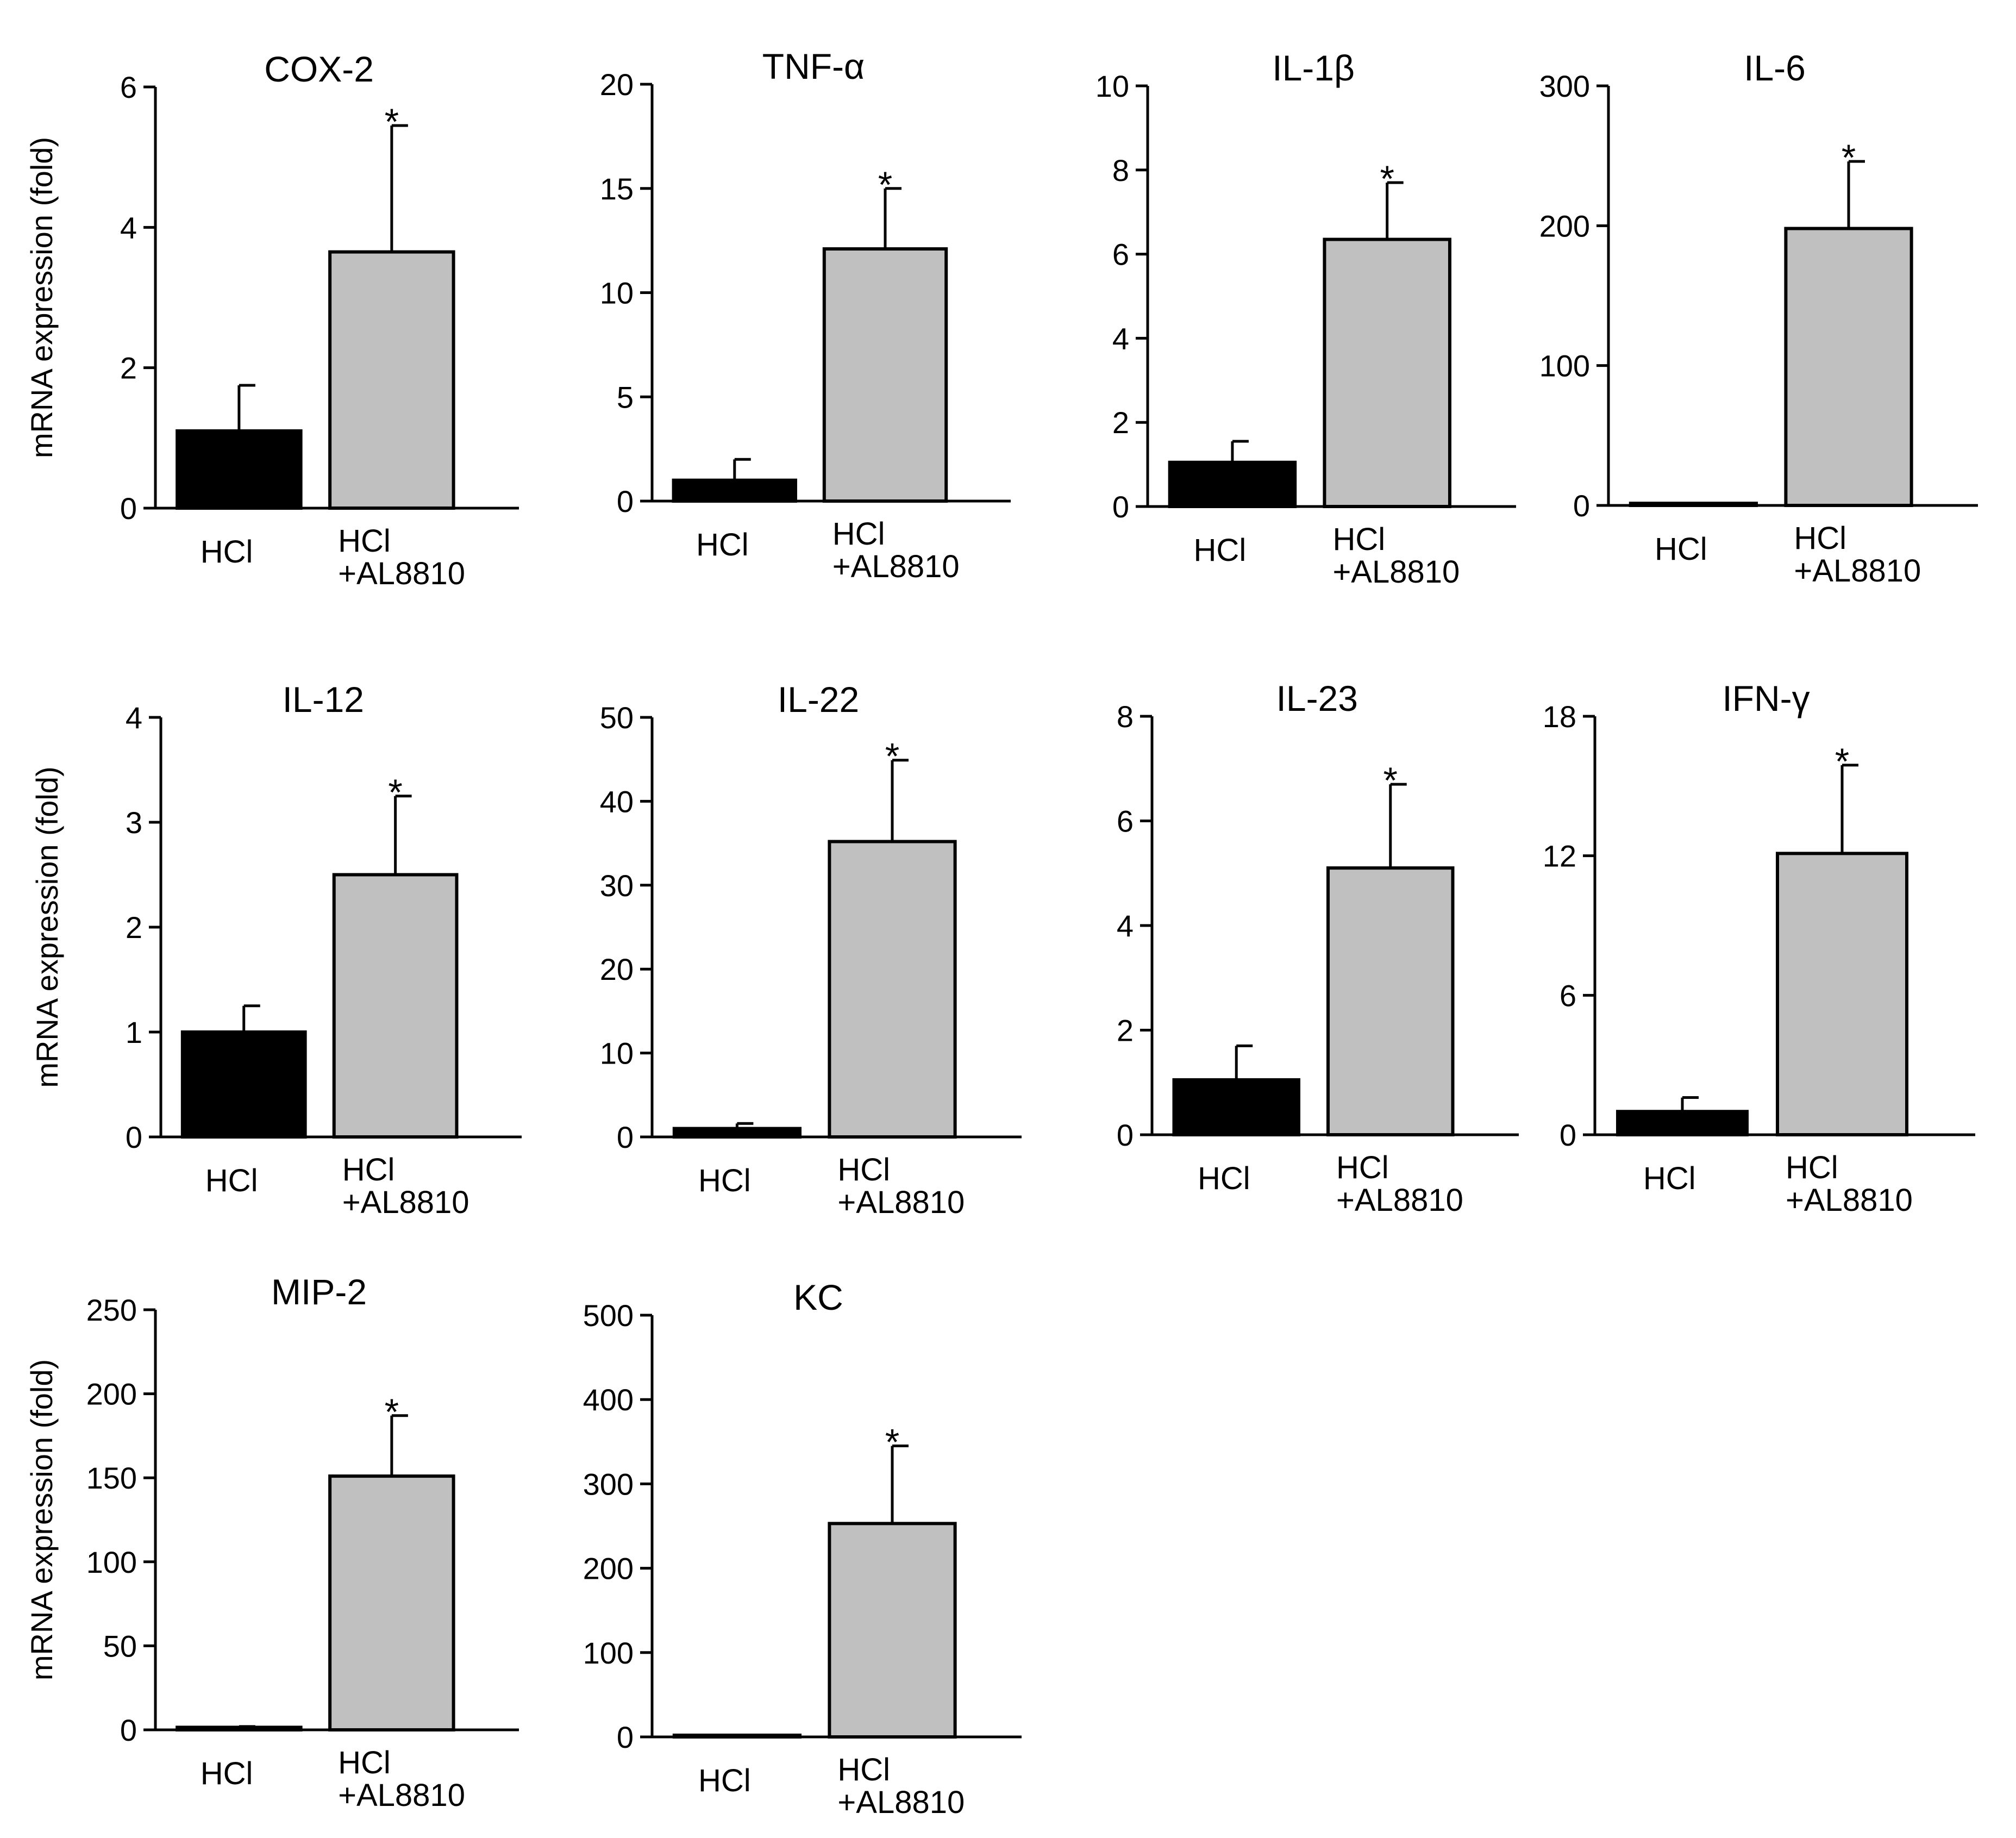 This screenshot has width=2016, height=1838. What do you see at coordinates (134, 1032) in the screenshot?
I see `y-tick-label: 1` at bounding box center [134, 1032].